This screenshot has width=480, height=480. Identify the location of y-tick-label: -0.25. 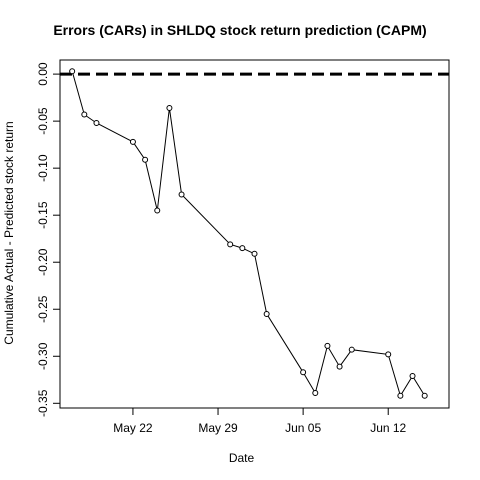
(43, 309).